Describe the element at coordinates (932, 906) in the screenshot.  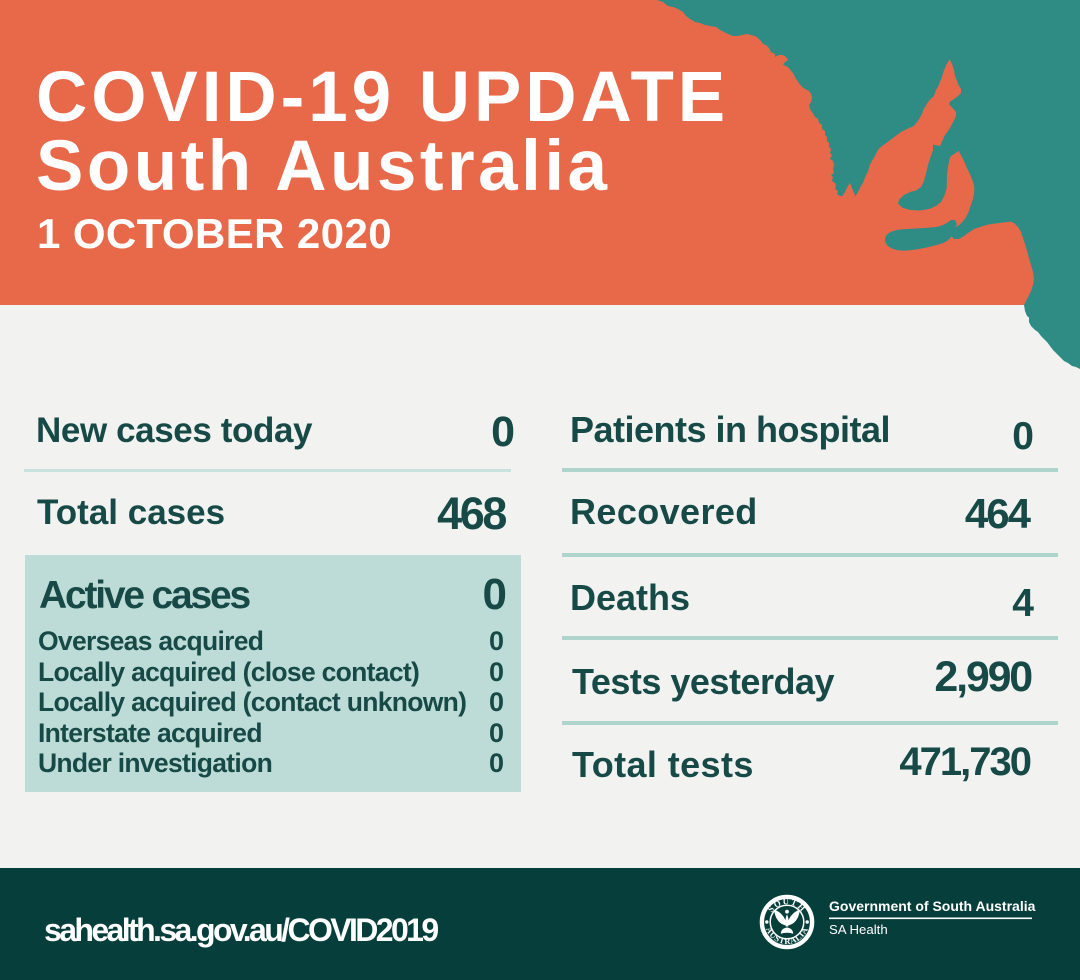
I see `svg-text: Government of South Australia` at that location.